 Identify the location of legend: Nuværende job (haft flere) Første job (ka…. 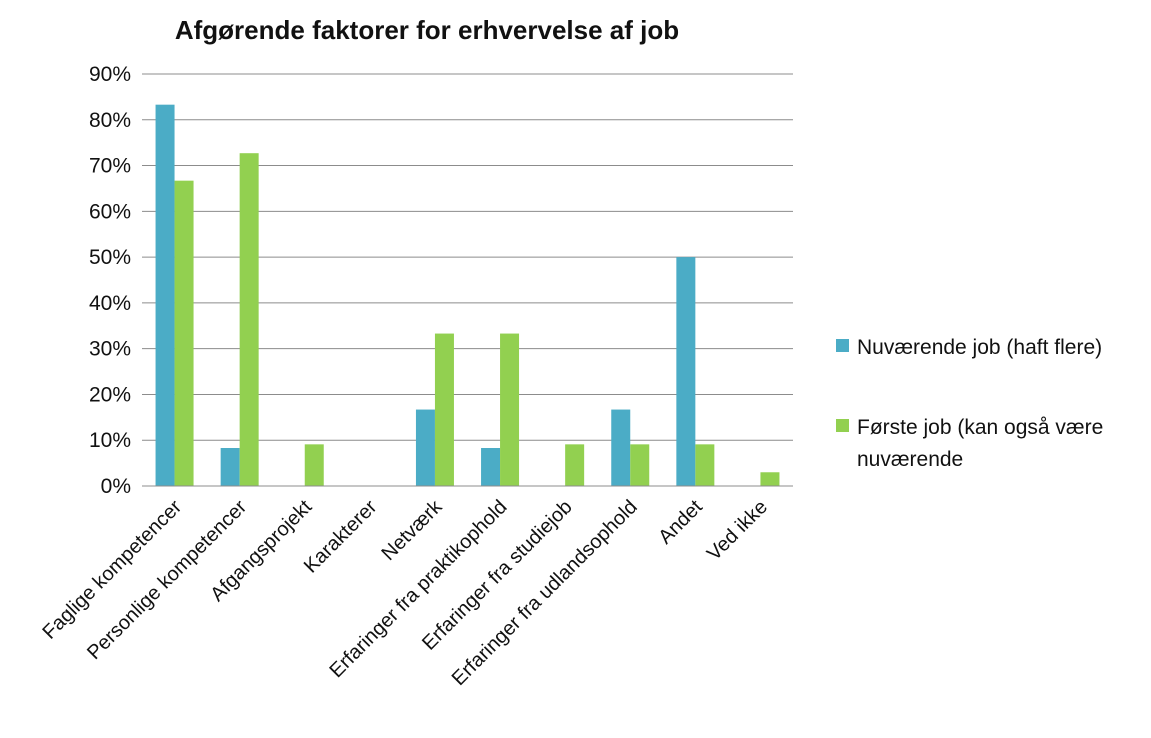
(969, 403).